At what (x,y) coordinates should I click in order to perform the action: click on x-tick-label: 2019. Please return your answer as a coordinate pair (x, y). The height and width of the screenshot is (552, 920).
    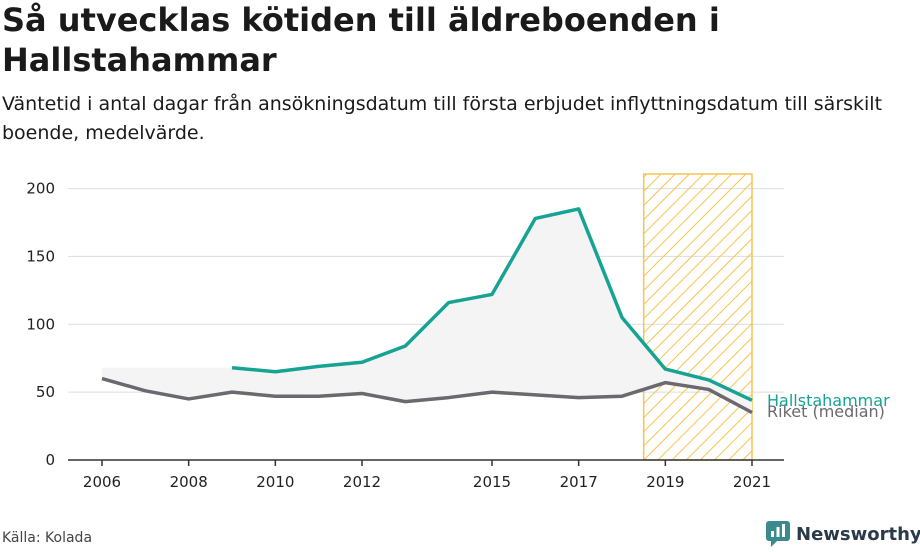
    Looking at the image, I should click on (665, 482).